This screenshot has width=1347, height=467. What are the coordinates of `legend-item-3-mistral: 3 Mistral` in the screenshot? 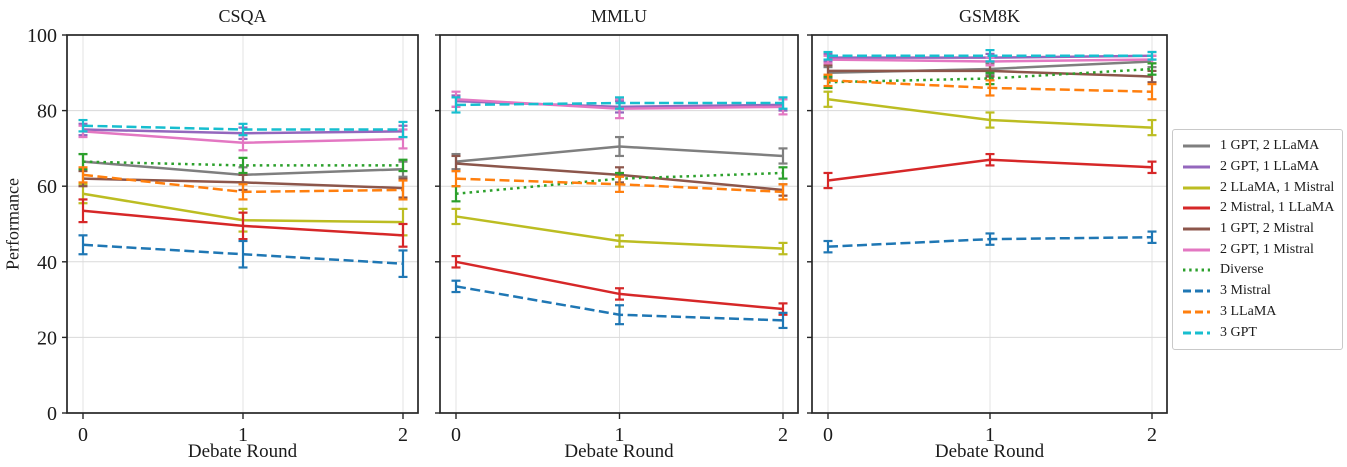 It's located at (1257, 291).